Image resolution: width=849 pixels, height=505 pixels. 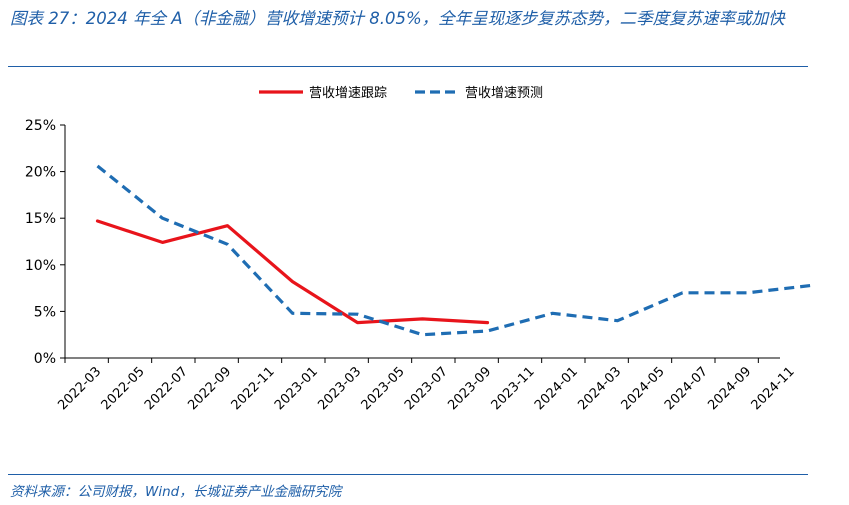 What do you see at coordinates (469, 388) in the screenshot?
I see `x-tick-label: 2023-09` at bounding box center [469, 388].